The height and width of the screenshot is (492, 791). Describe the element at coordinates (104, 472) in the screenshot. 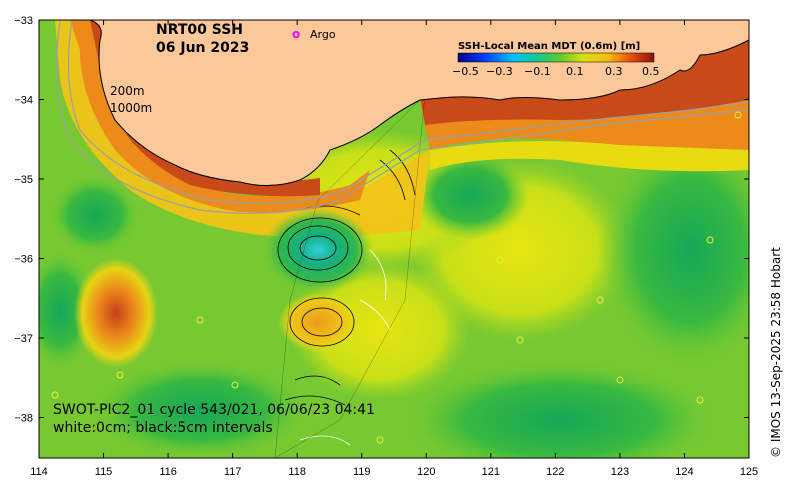

I see `x-tick-label: 115` at that location.